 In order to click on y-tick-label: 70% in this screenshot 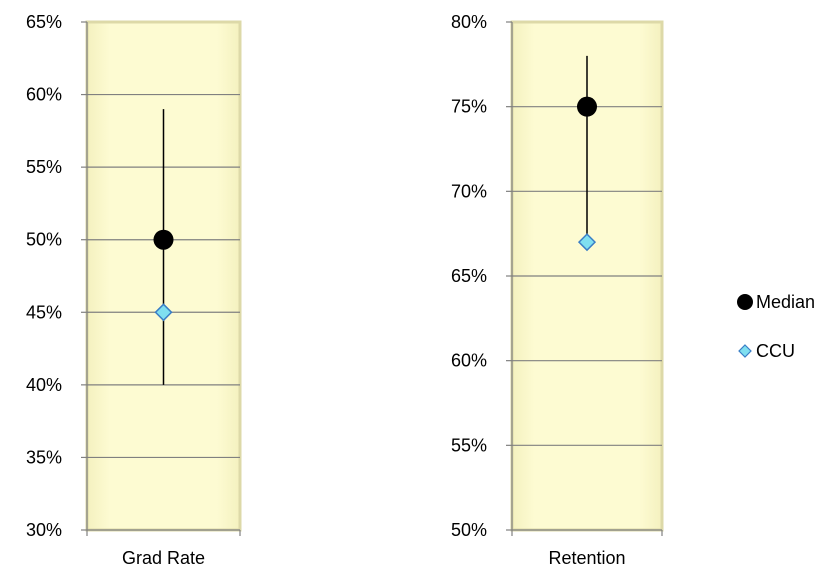, I will do `click(469, 191)`.